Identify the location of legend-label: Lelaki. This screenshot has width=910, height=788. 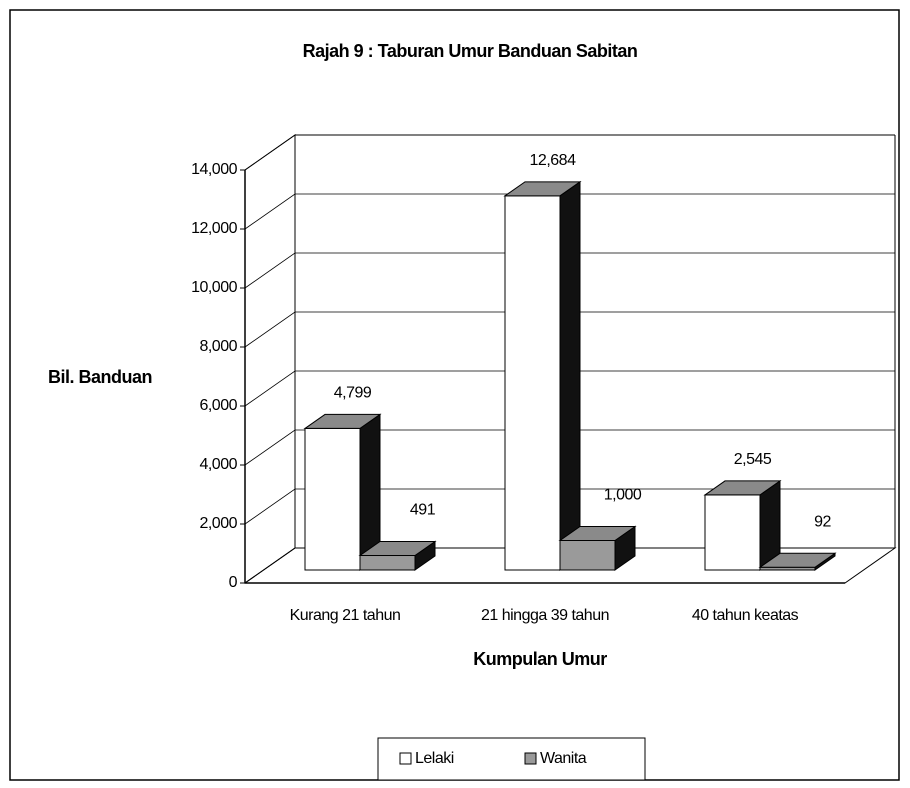
(434, 758).